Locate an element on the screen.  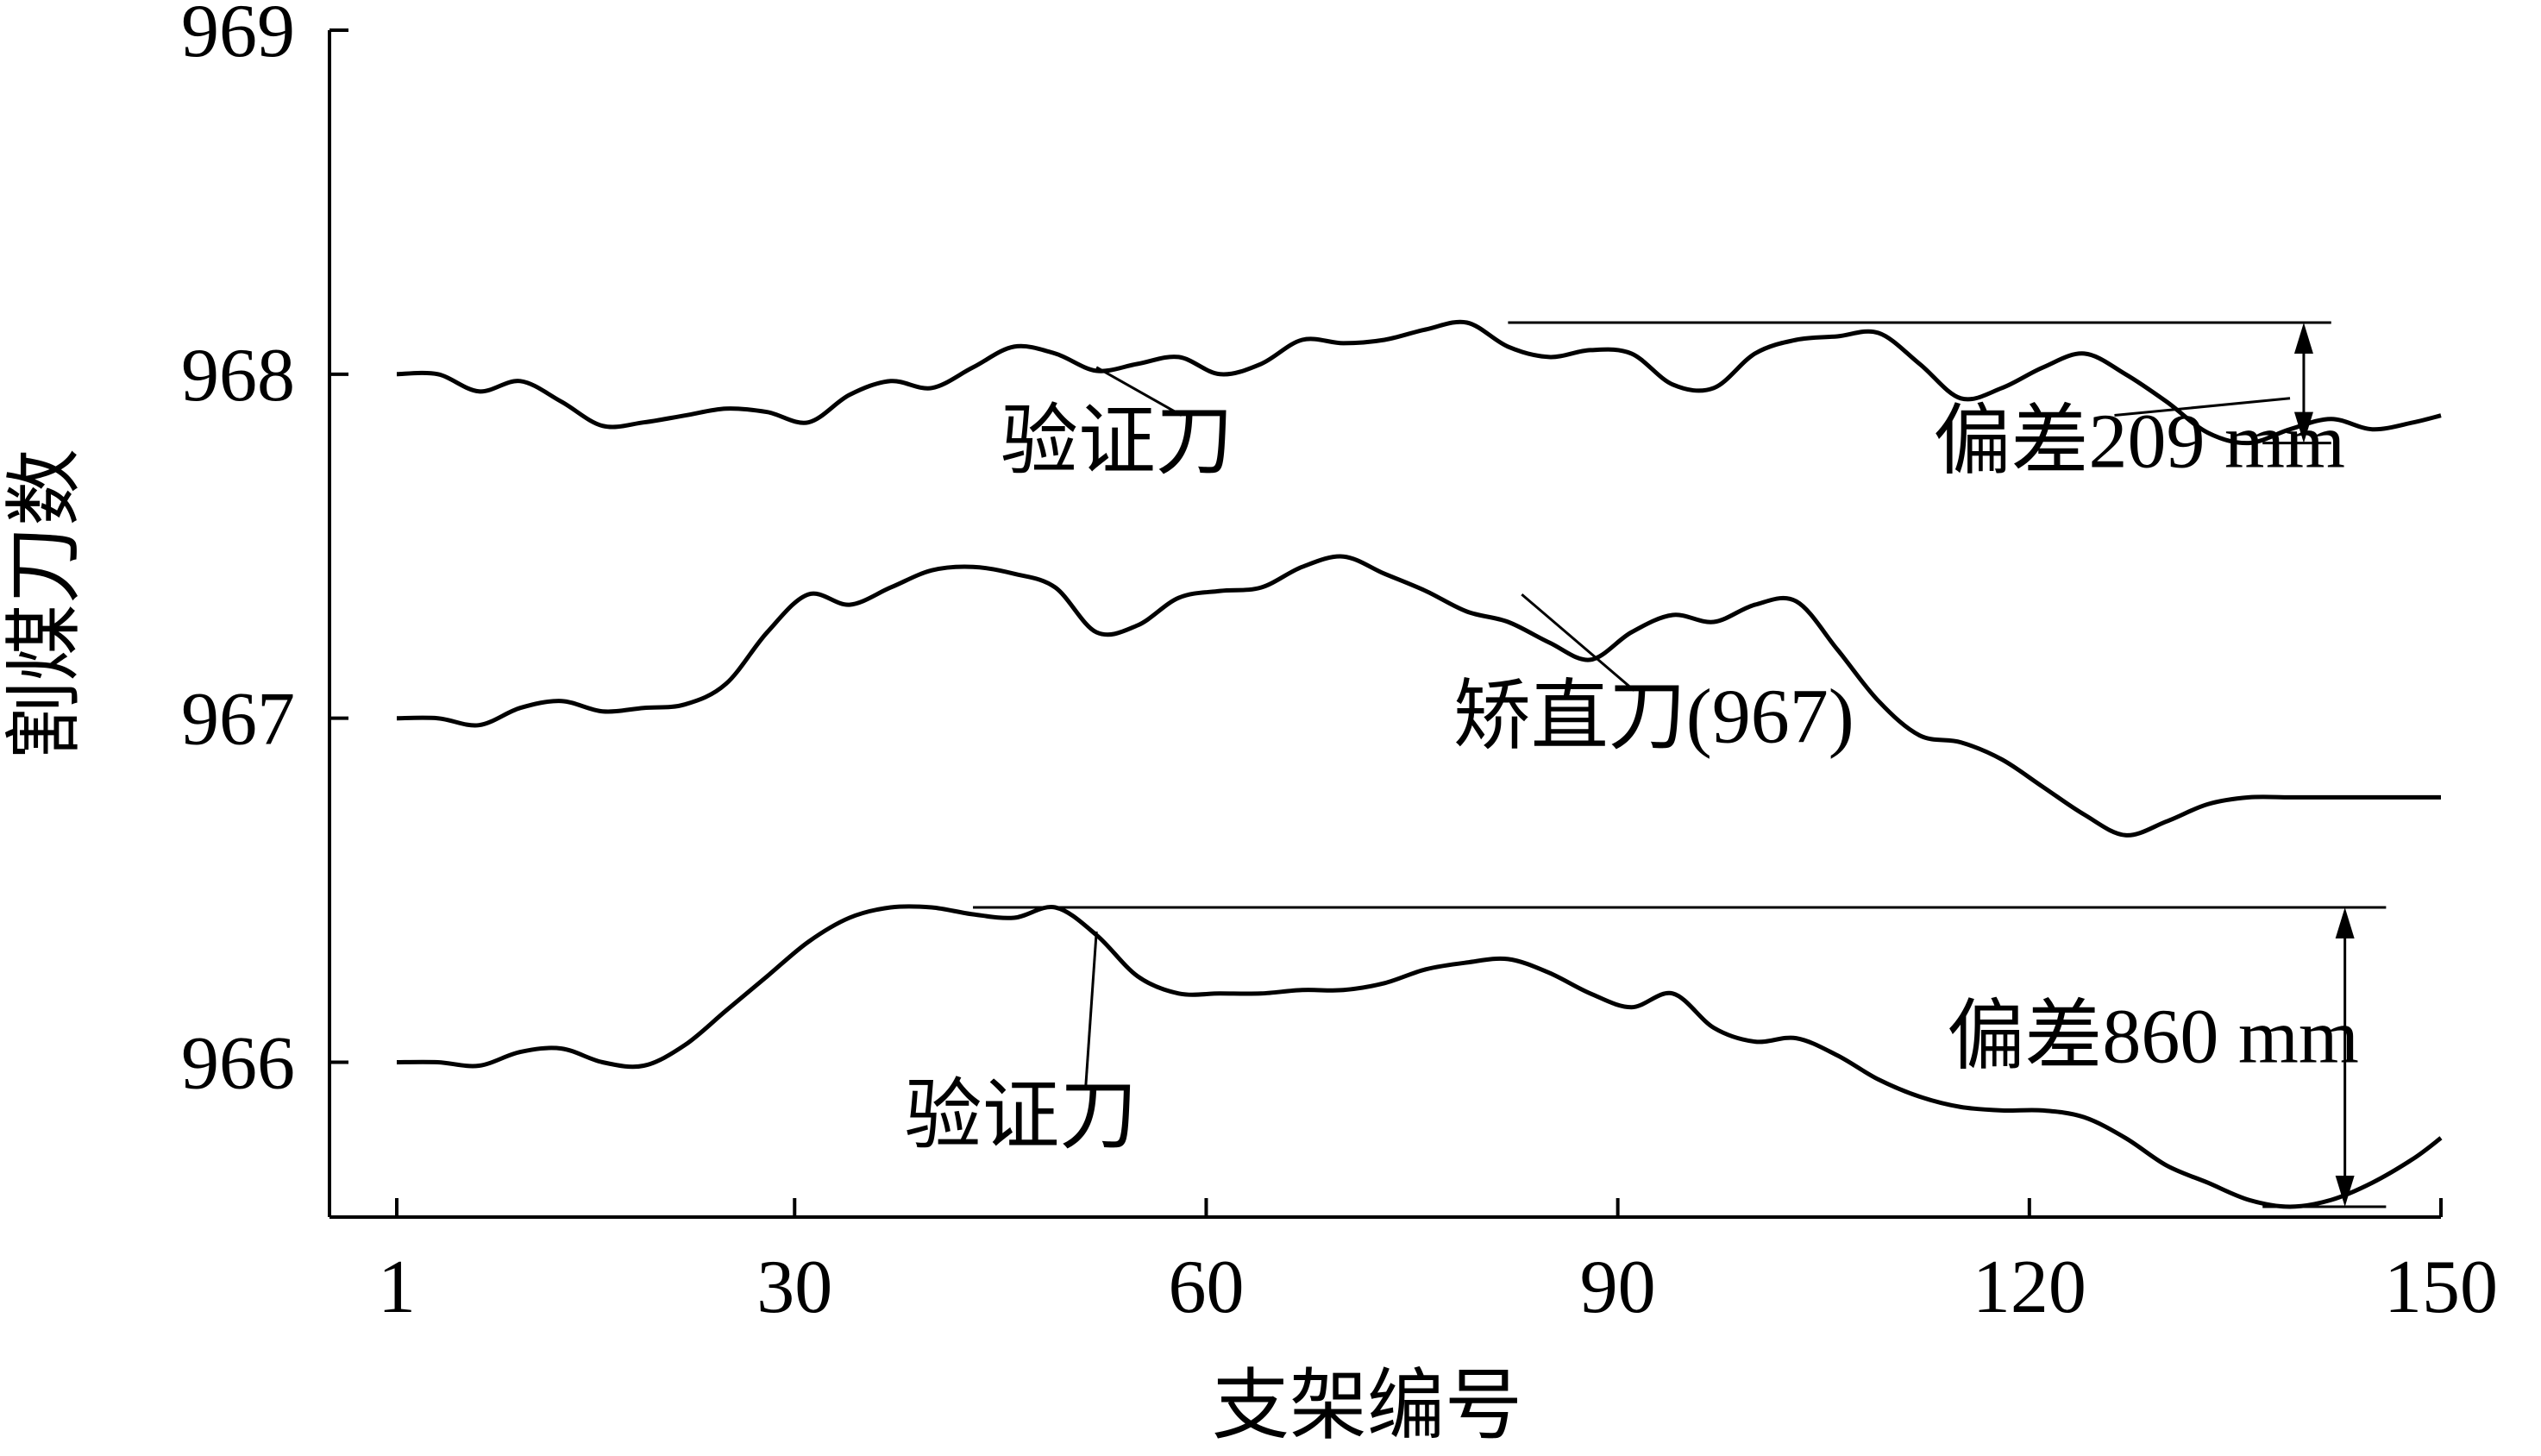
annotation-label-4: 偏差860 mm is located at coordinates (2153, 1038).